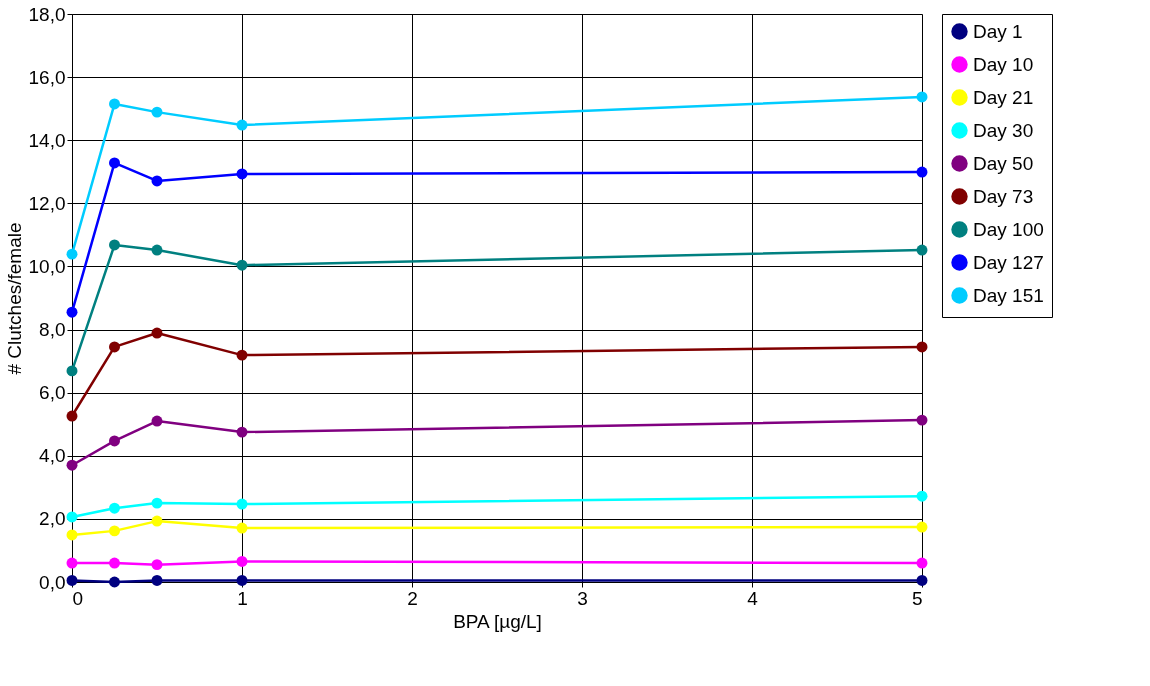 The height and width of the screenshot is (686, 1150). I want to click on x-tick-label: 0, so click(78, 598).